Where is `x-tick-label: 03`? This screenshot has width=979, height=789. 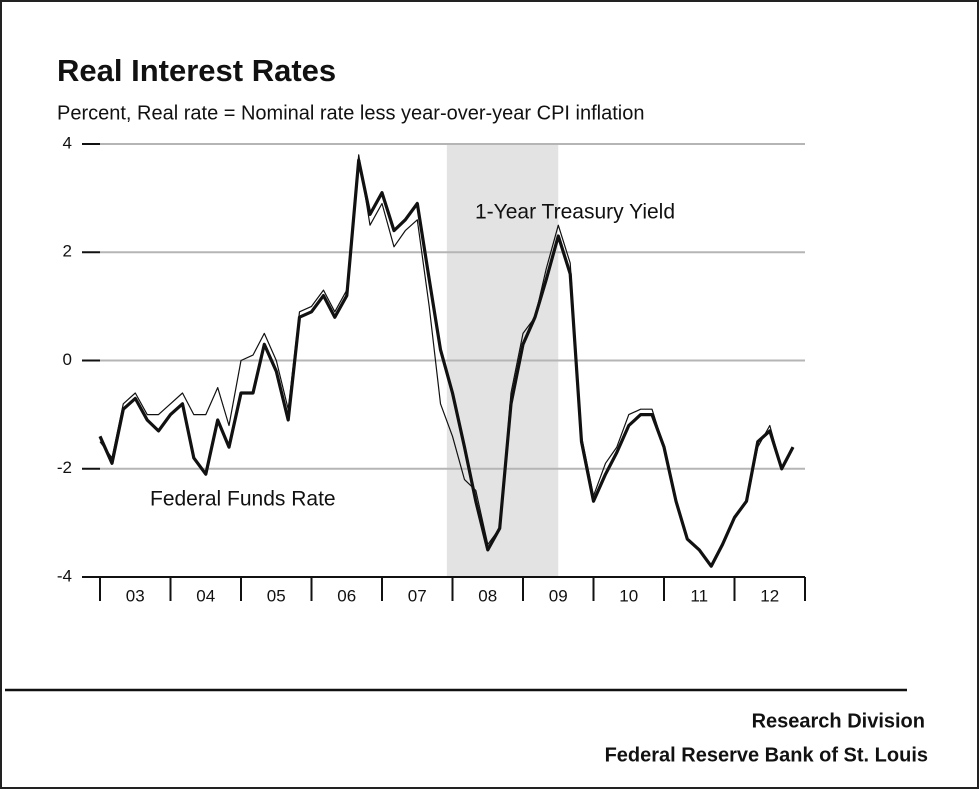 x-tick-label: 03 is located at coordinates (135, 595).